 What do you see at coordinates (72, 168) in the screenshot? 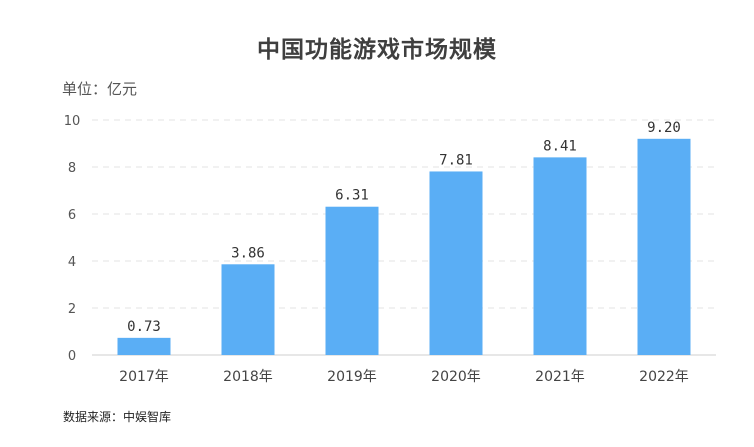
I see `y-tick-label: 8` at bounding box center [72, 168].